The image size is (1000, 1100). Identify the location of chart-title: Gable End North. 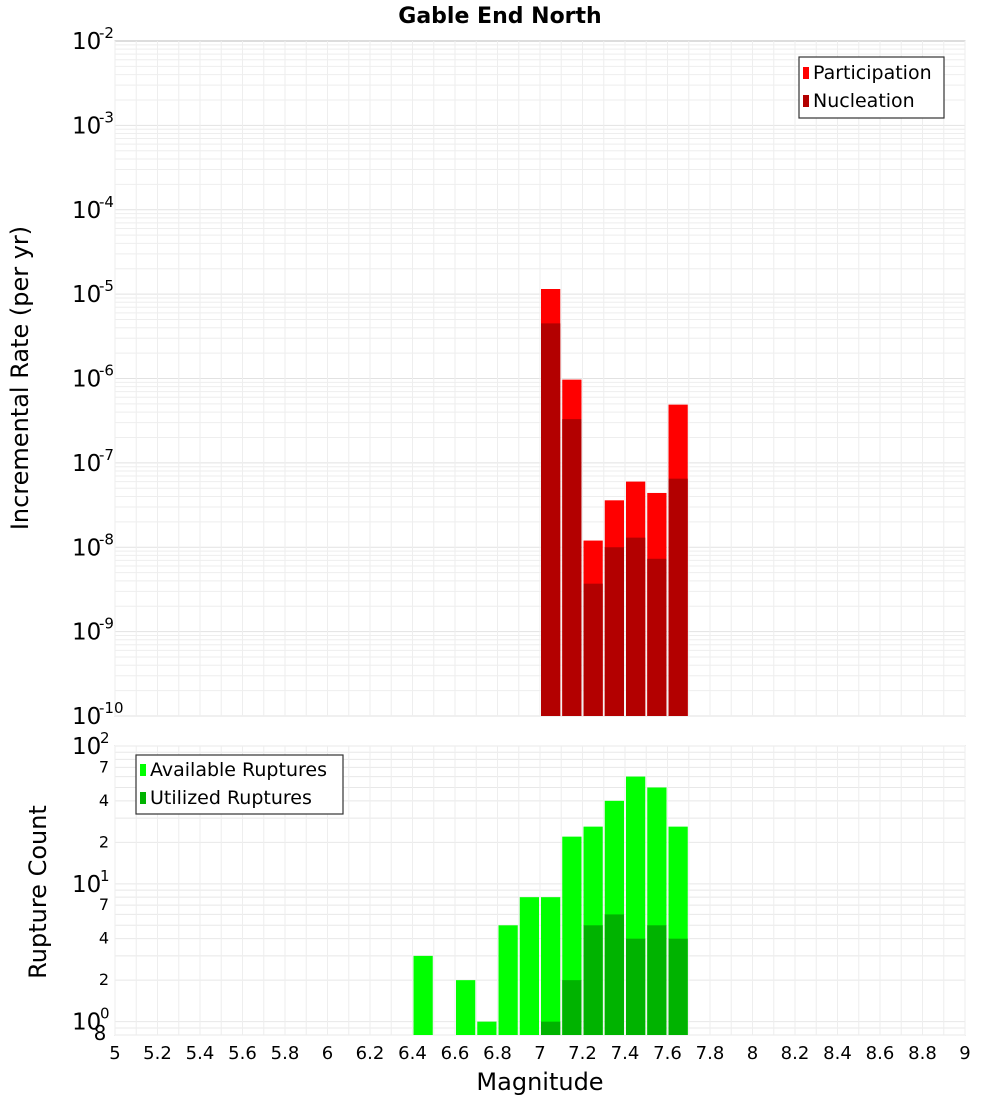
(499, 16).